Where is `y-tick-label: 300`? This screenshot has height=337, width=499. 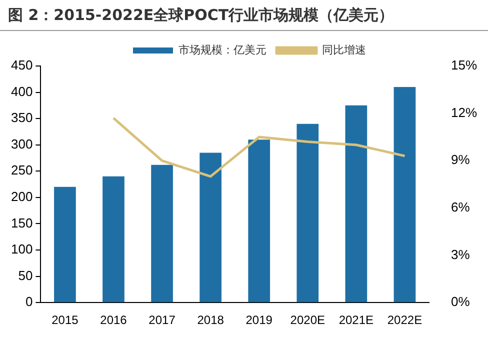
y-tick-label: 300 is located at coordinates (21, 144).